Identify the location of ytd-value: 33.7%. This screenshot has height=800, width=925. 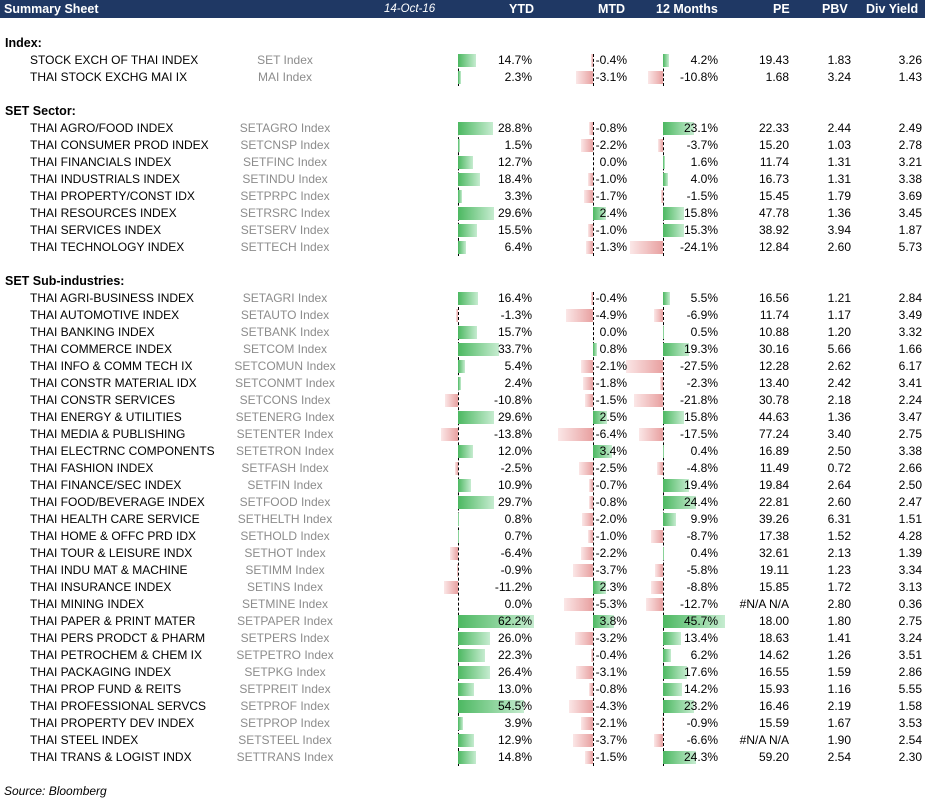
(514, 349).